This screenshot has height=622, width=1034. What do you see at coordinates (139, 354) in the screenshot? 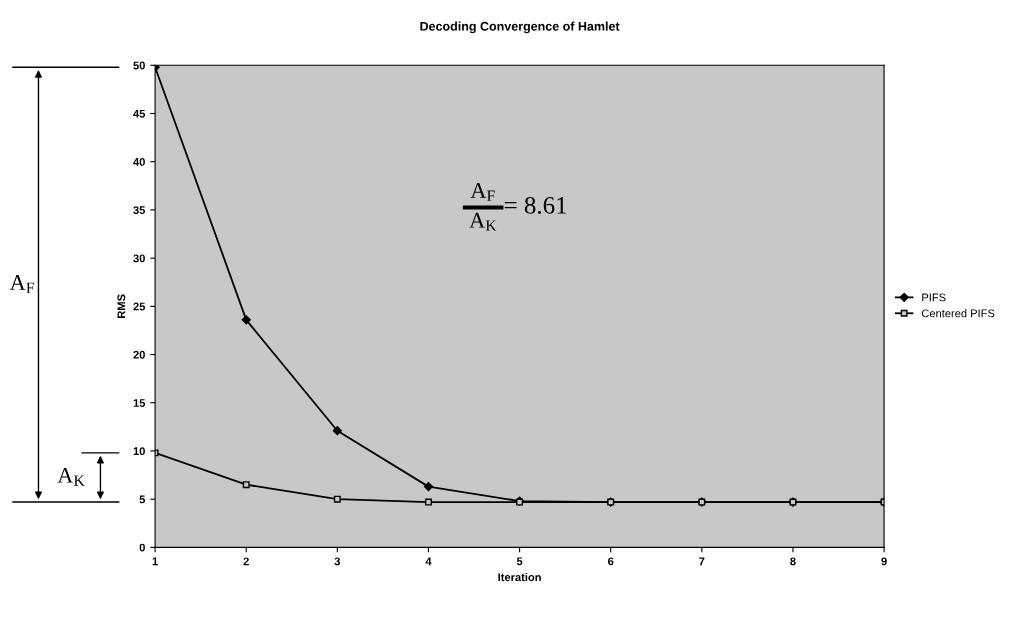
I see `y-tick-label: 20` at bounding box center [139, 354].